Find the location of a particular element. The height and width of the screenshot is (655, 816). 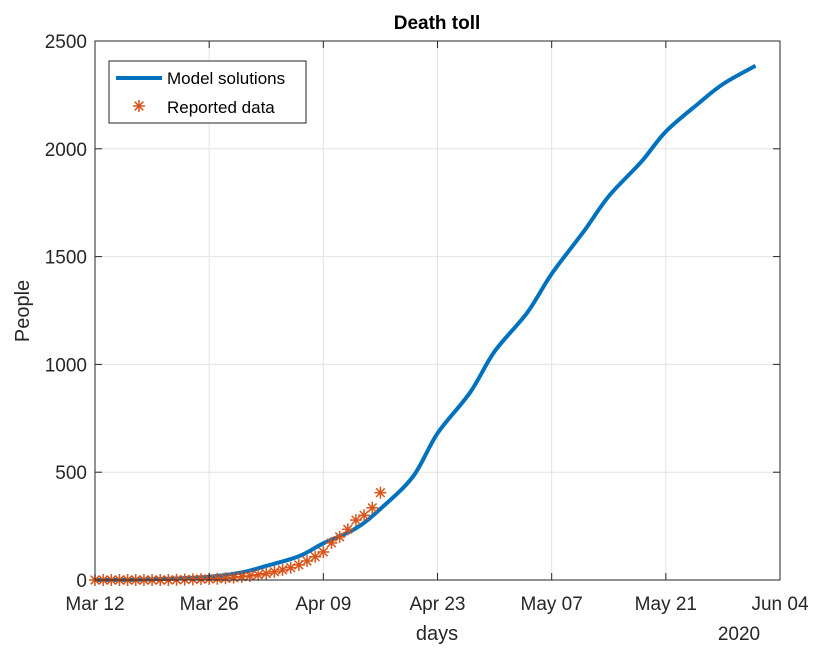

x-tick-label: Mar 12 is located at coordinates (94, 604).